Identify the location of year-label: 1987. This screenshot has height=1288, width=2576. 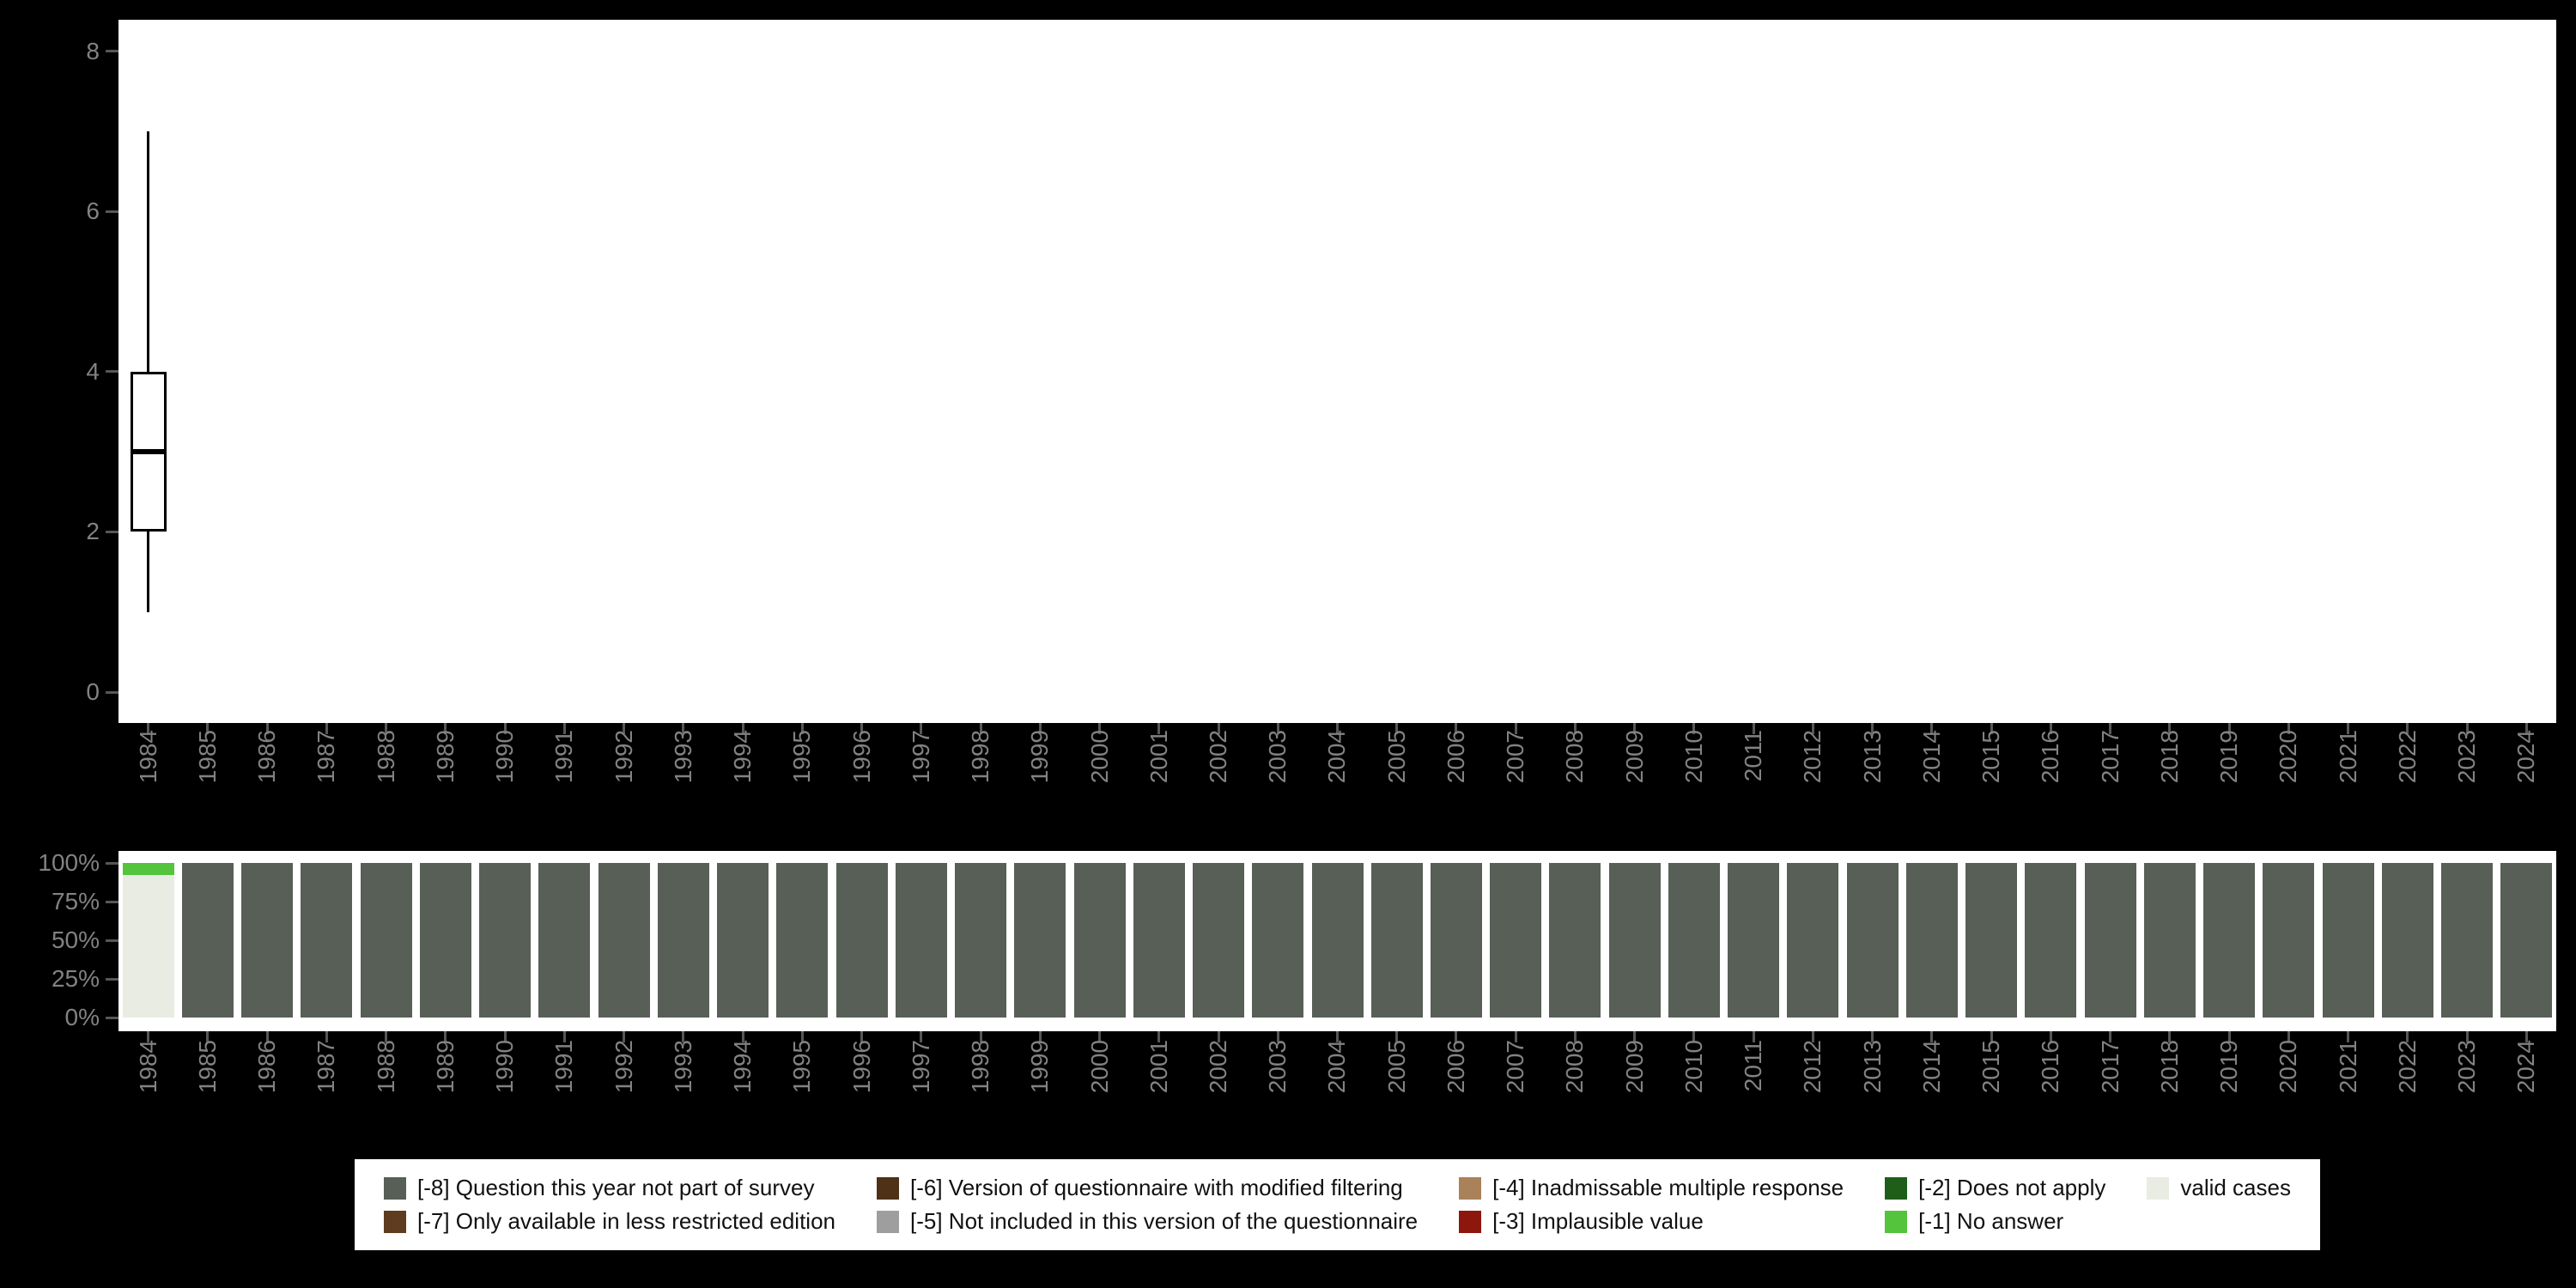
(326, 757).